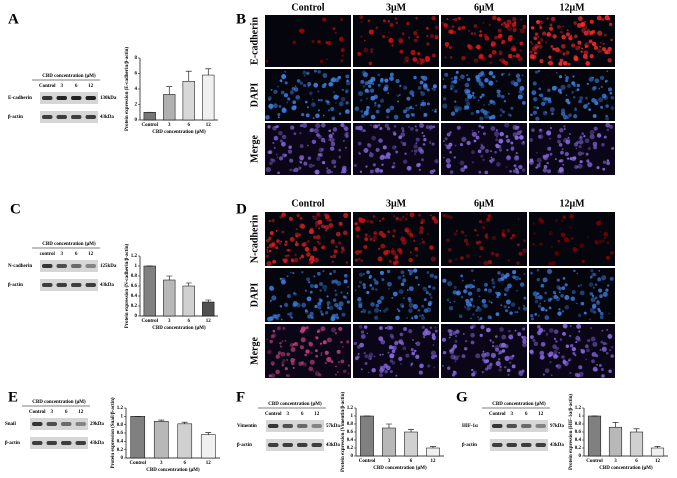 The width and height of the screenshot is (677, 478). I want to click on micrograph, so click(308, 41).